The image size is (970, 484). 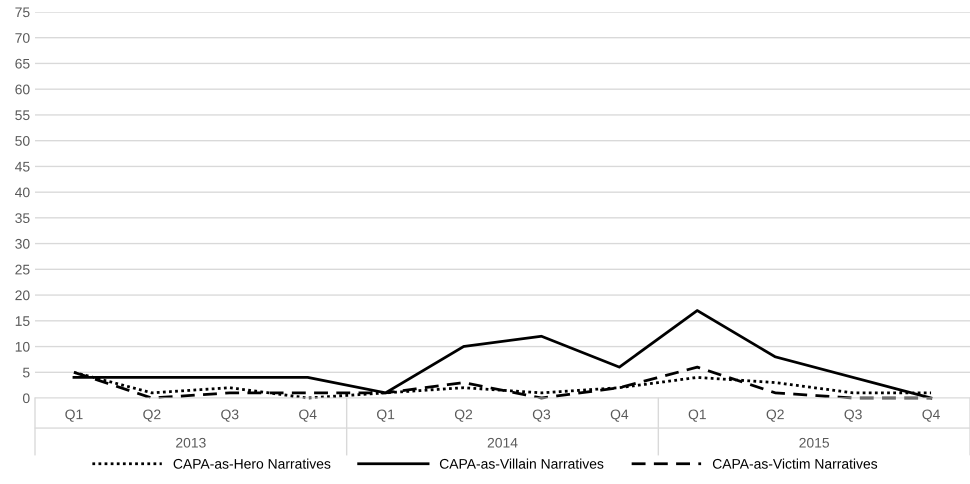 I want to click on y-tick-label: 35, so click(x=22, y=218).